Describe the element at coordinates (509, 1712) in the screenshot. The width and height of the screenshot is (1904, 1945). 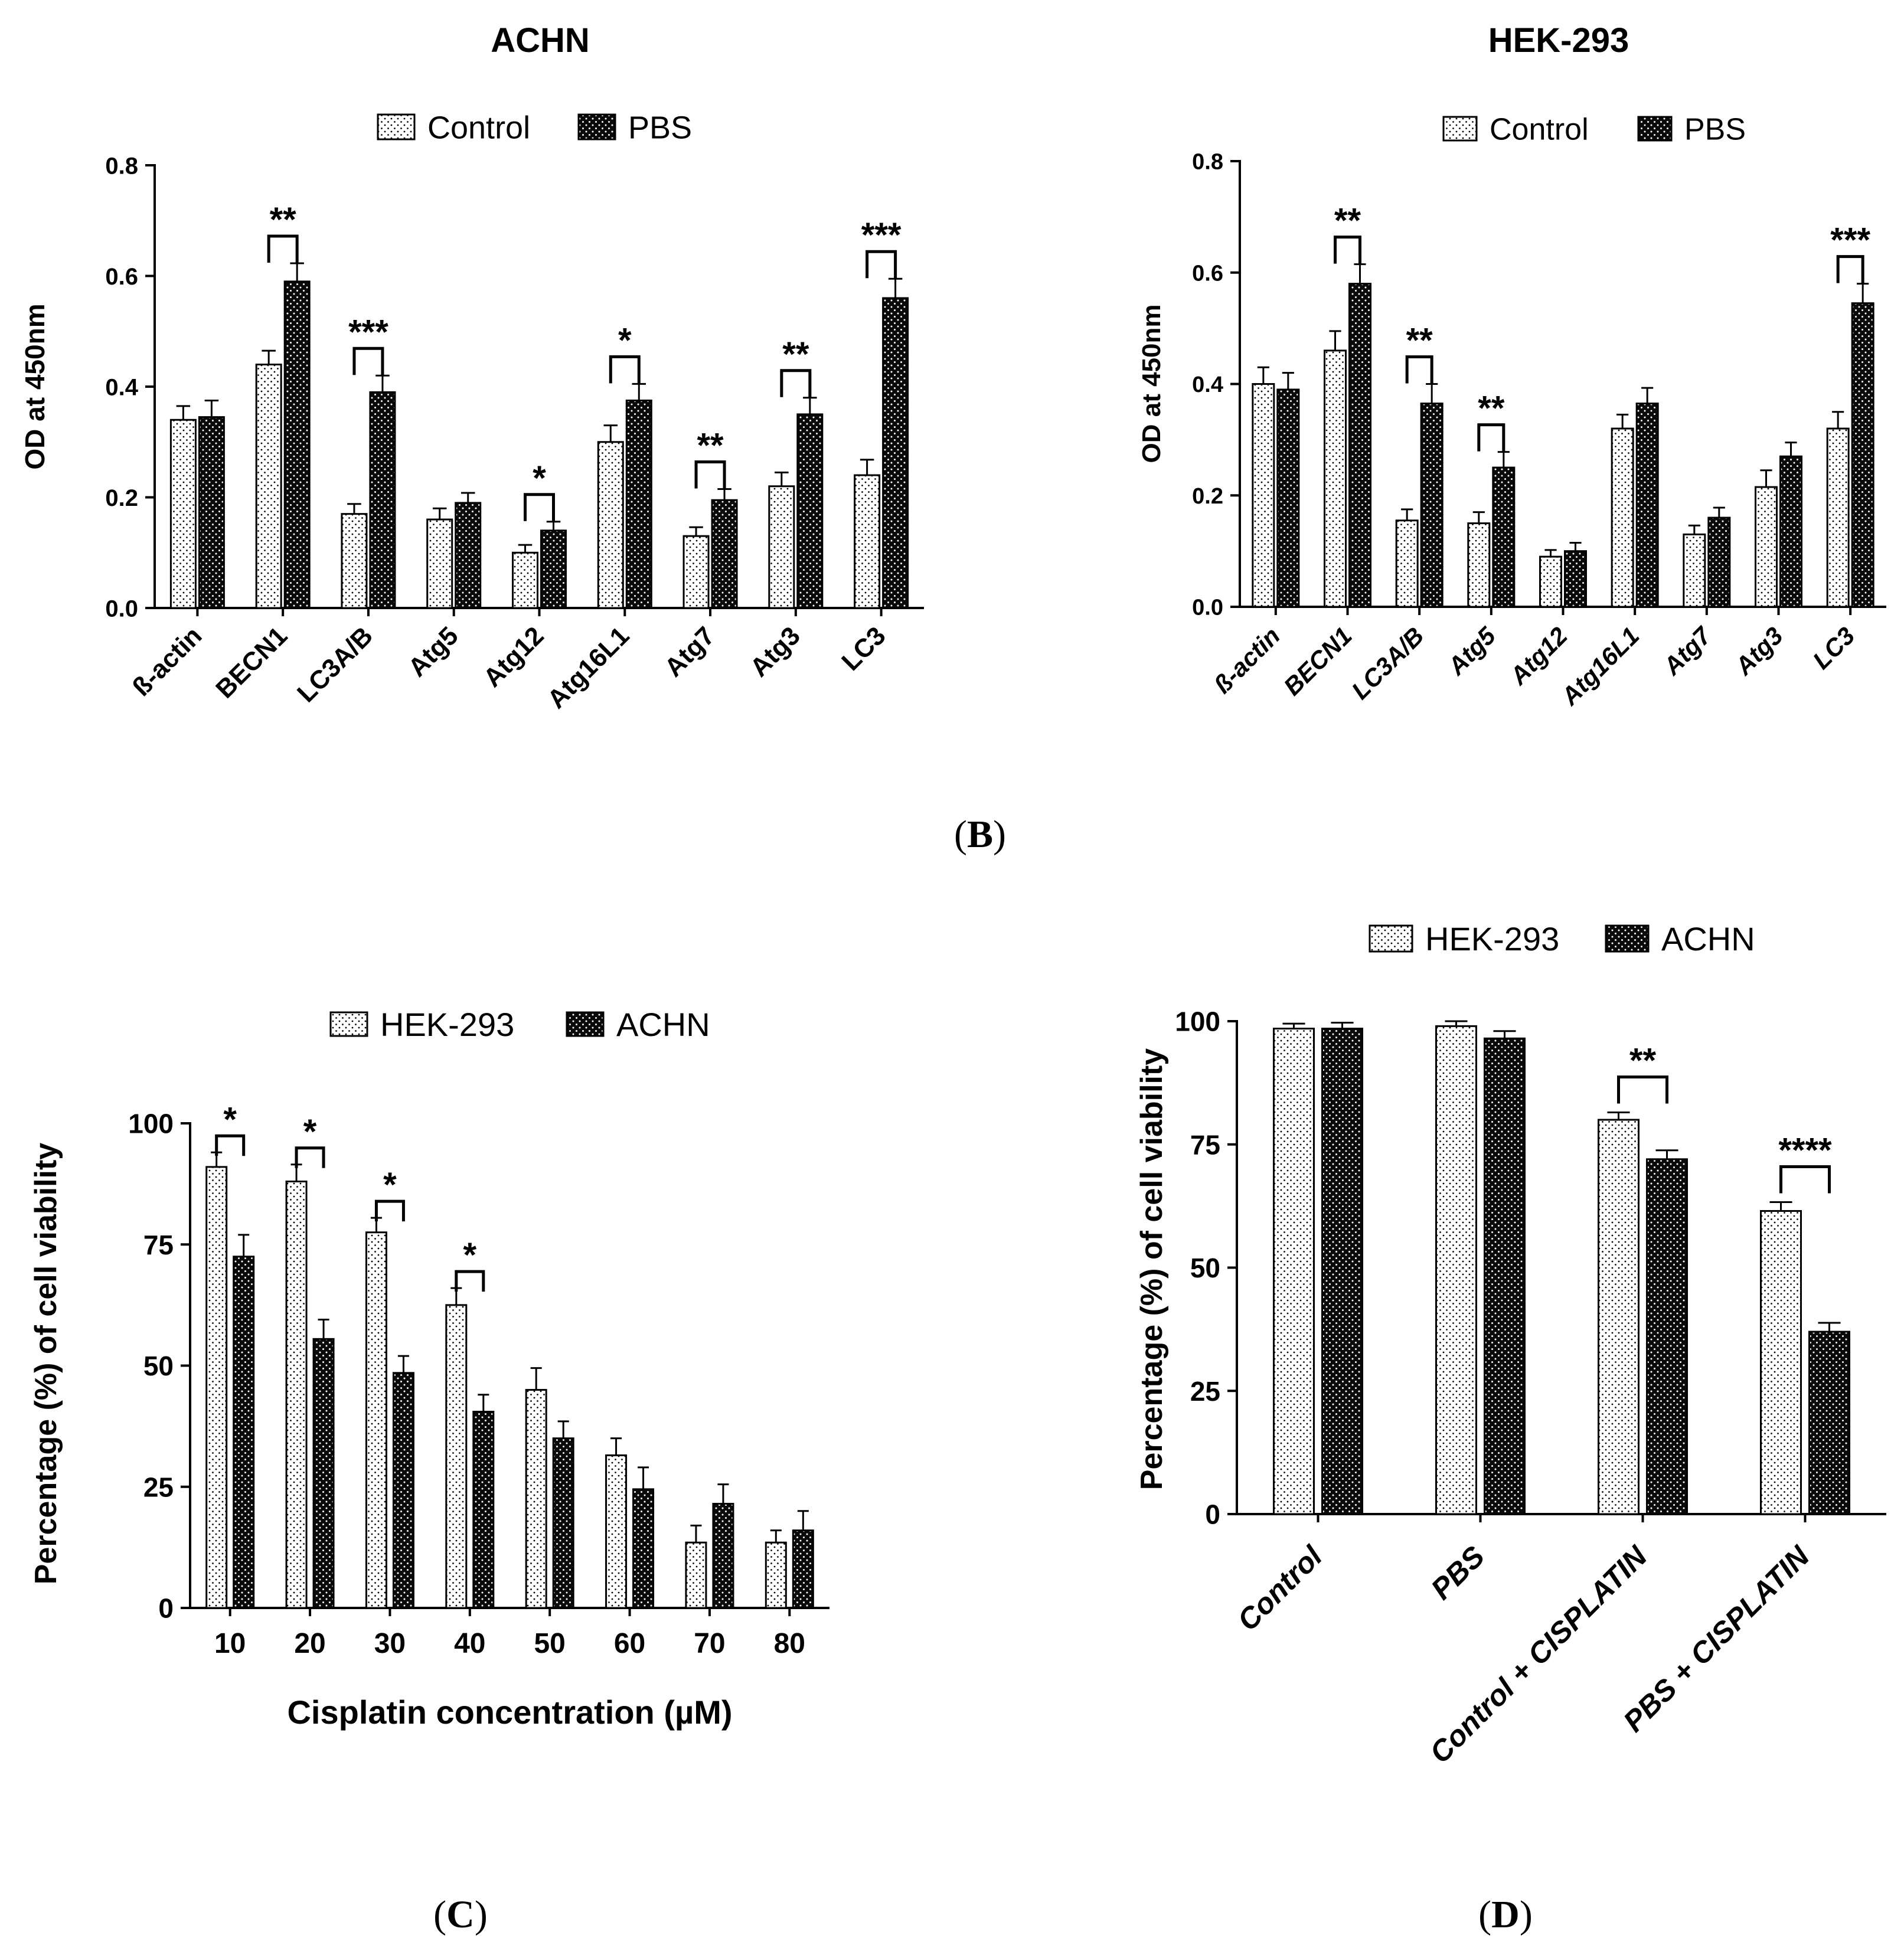
I see `x-axis-label: Cisplatin concentration (µM)` at that location.